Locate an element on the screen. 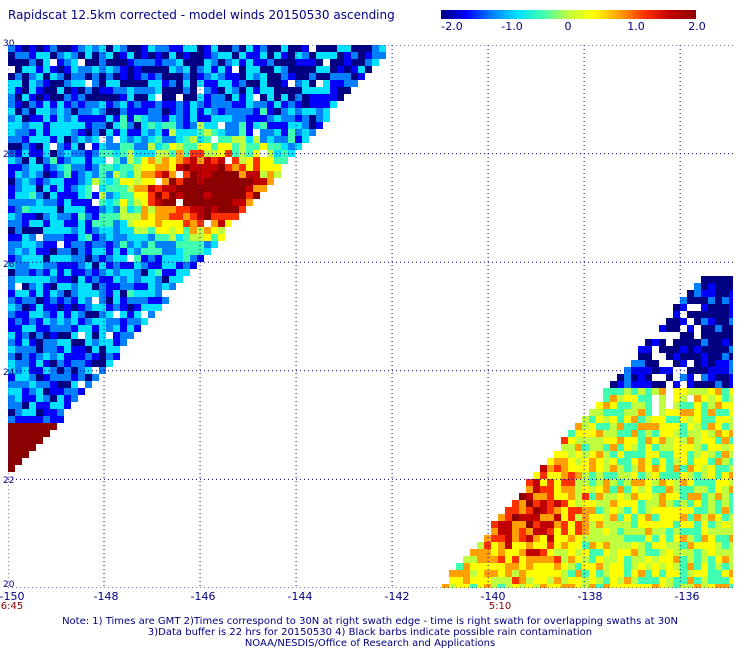 Image resolution: width=740 pixels, height=650 pixels. lon-label: -140 is located at coordinates (493, 596).